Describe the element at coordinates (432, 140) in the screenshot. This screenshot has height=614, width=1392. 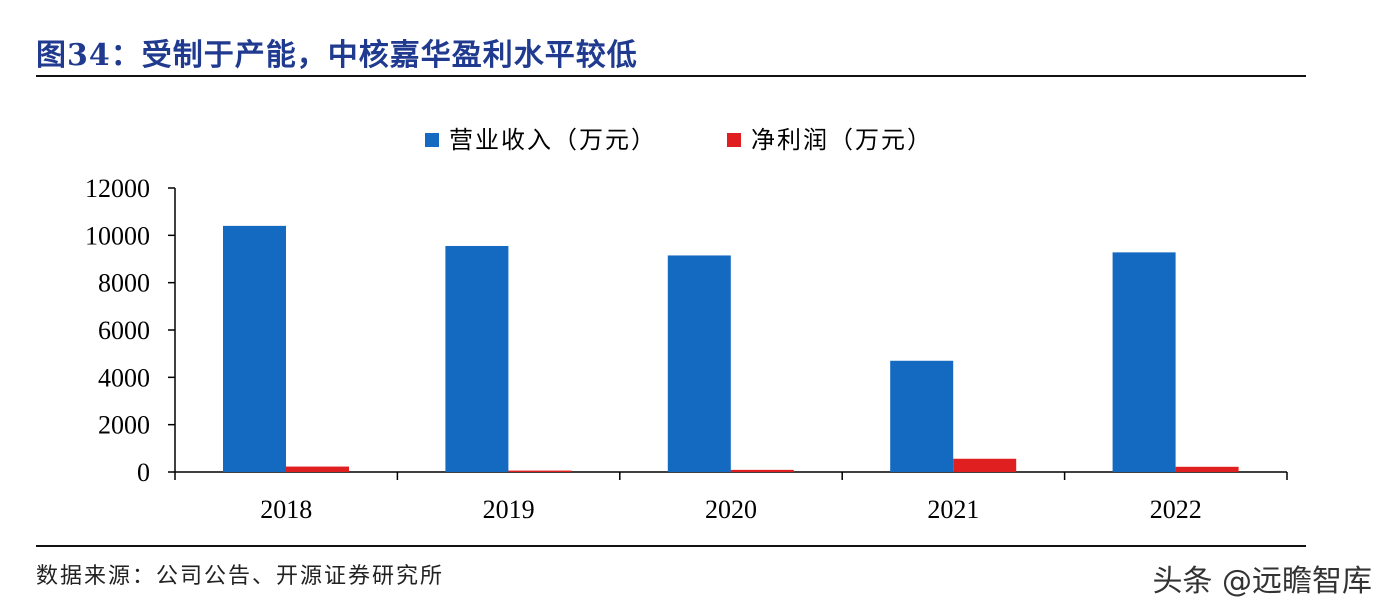
I see `legend-swatch-revenue` at that location.